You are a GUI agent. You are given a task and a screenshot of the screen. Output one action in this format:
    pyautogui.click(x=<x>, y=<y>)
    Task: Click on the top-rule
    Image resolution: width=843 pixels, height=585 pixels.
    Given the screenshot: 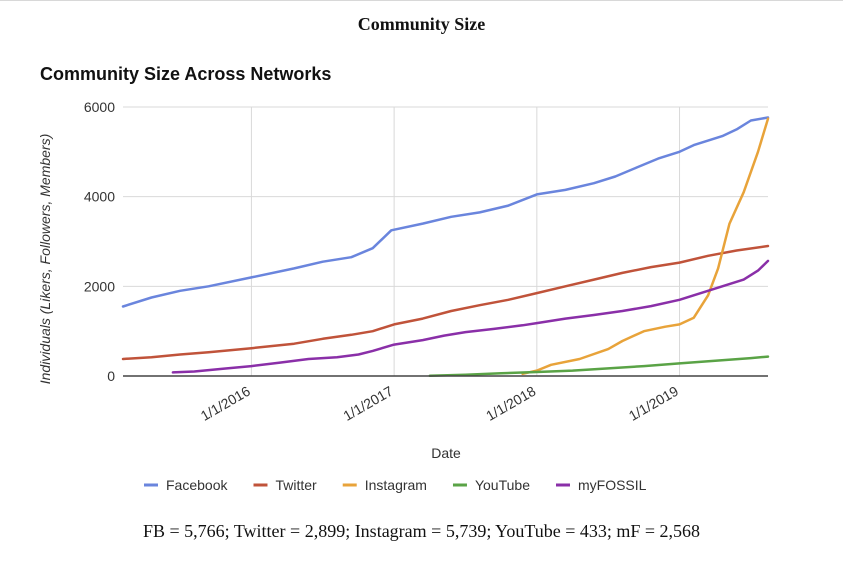 What is the action you would take?
    pyautogui.click(x=421, y=0)
    